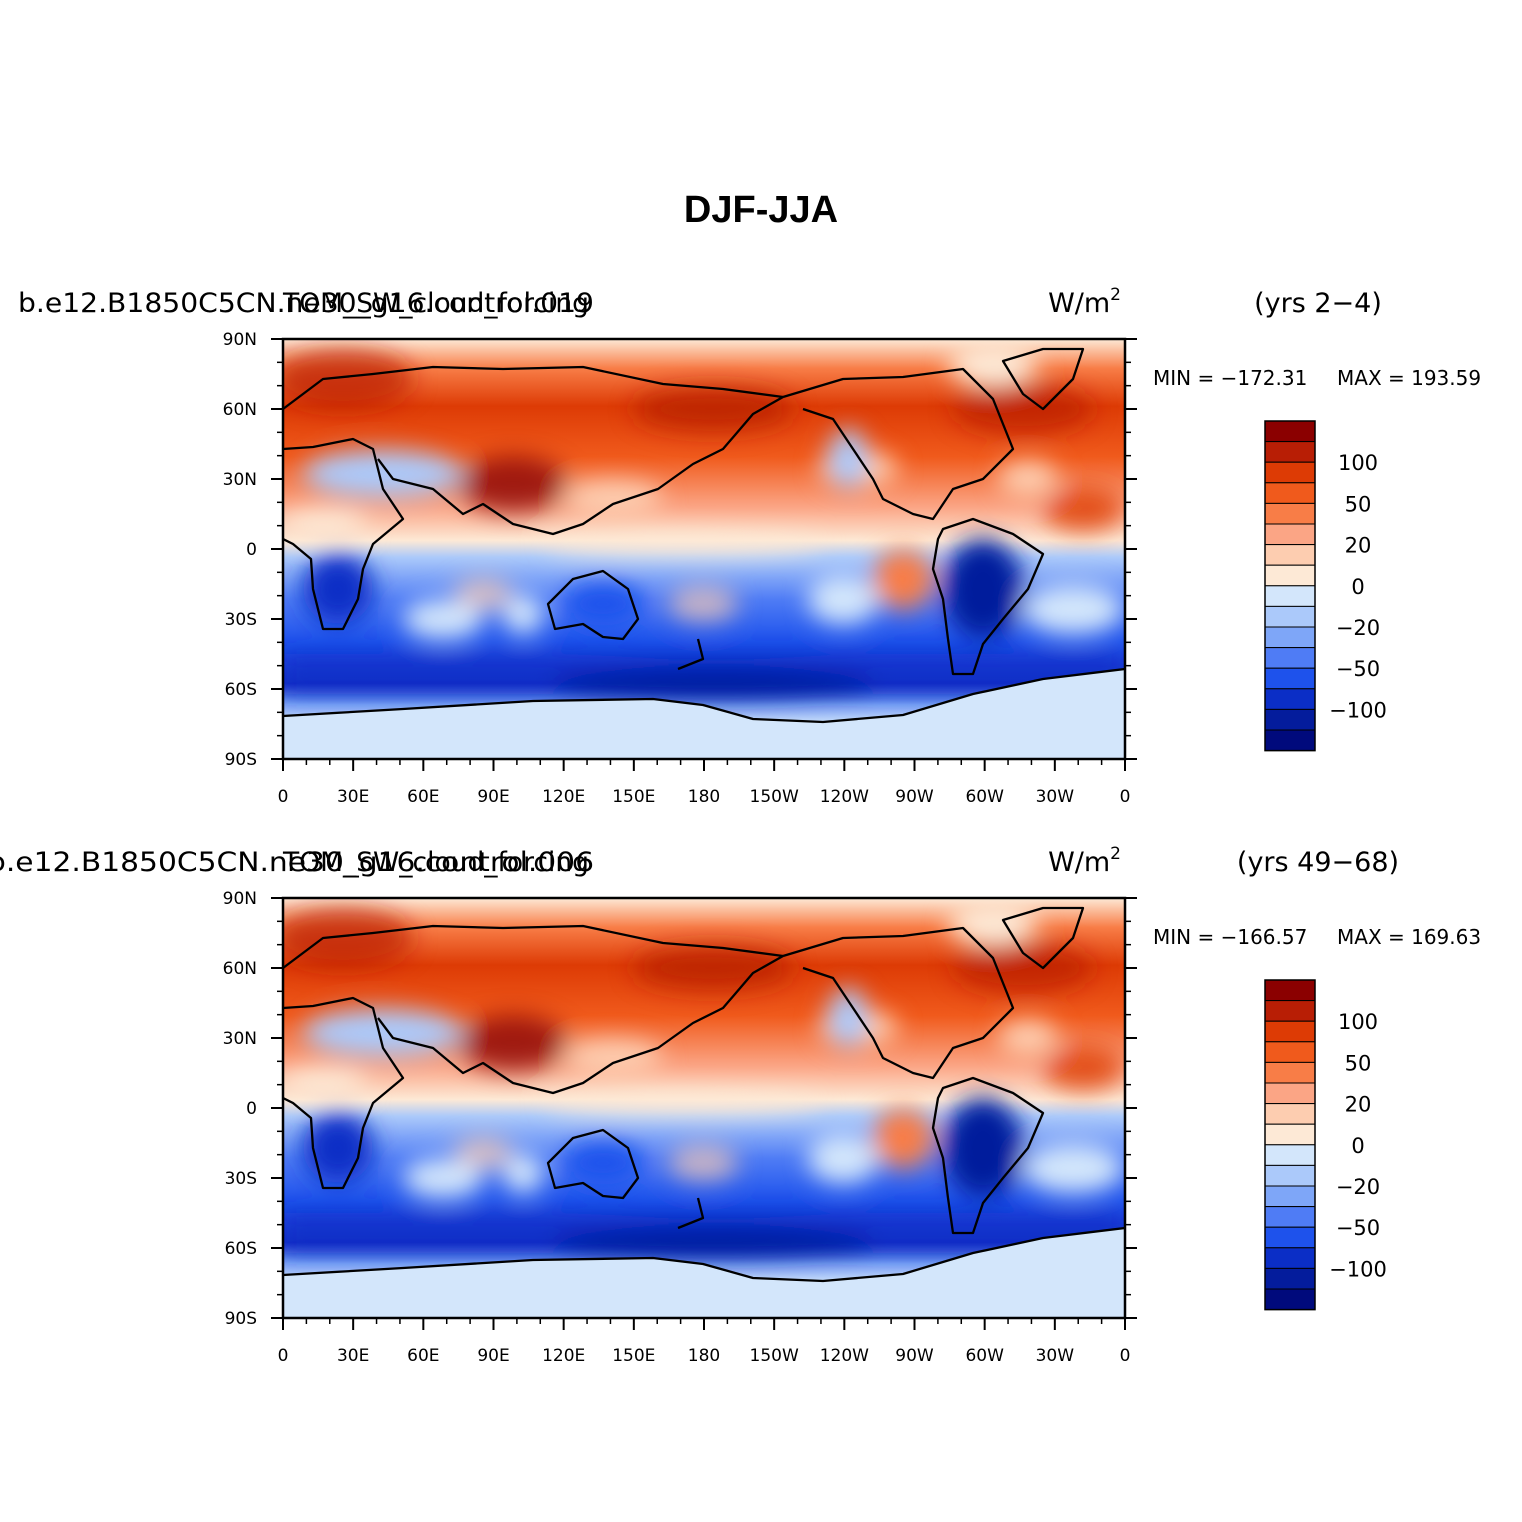 This screenshot has width=1522, height=1522. Describe the element at coordinates (1358, 1187) in the screenshot. I see `colorbar-label: −20` at that location.